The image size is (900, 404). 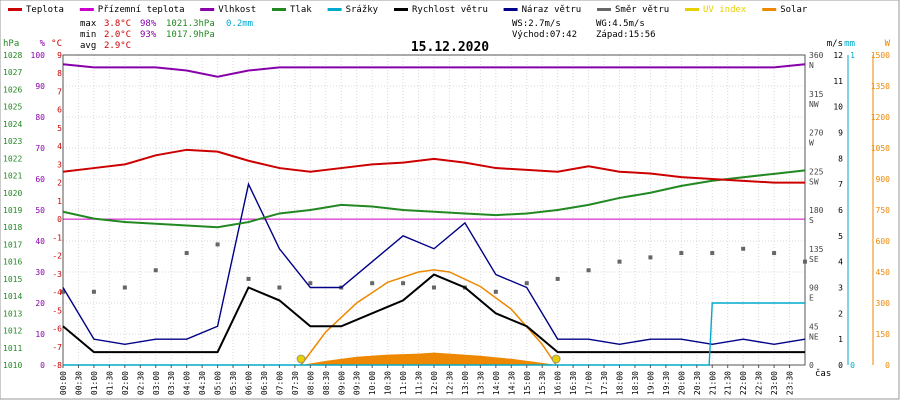 I want to click on axis-direction-tick: S, so click(x=811, y=220).